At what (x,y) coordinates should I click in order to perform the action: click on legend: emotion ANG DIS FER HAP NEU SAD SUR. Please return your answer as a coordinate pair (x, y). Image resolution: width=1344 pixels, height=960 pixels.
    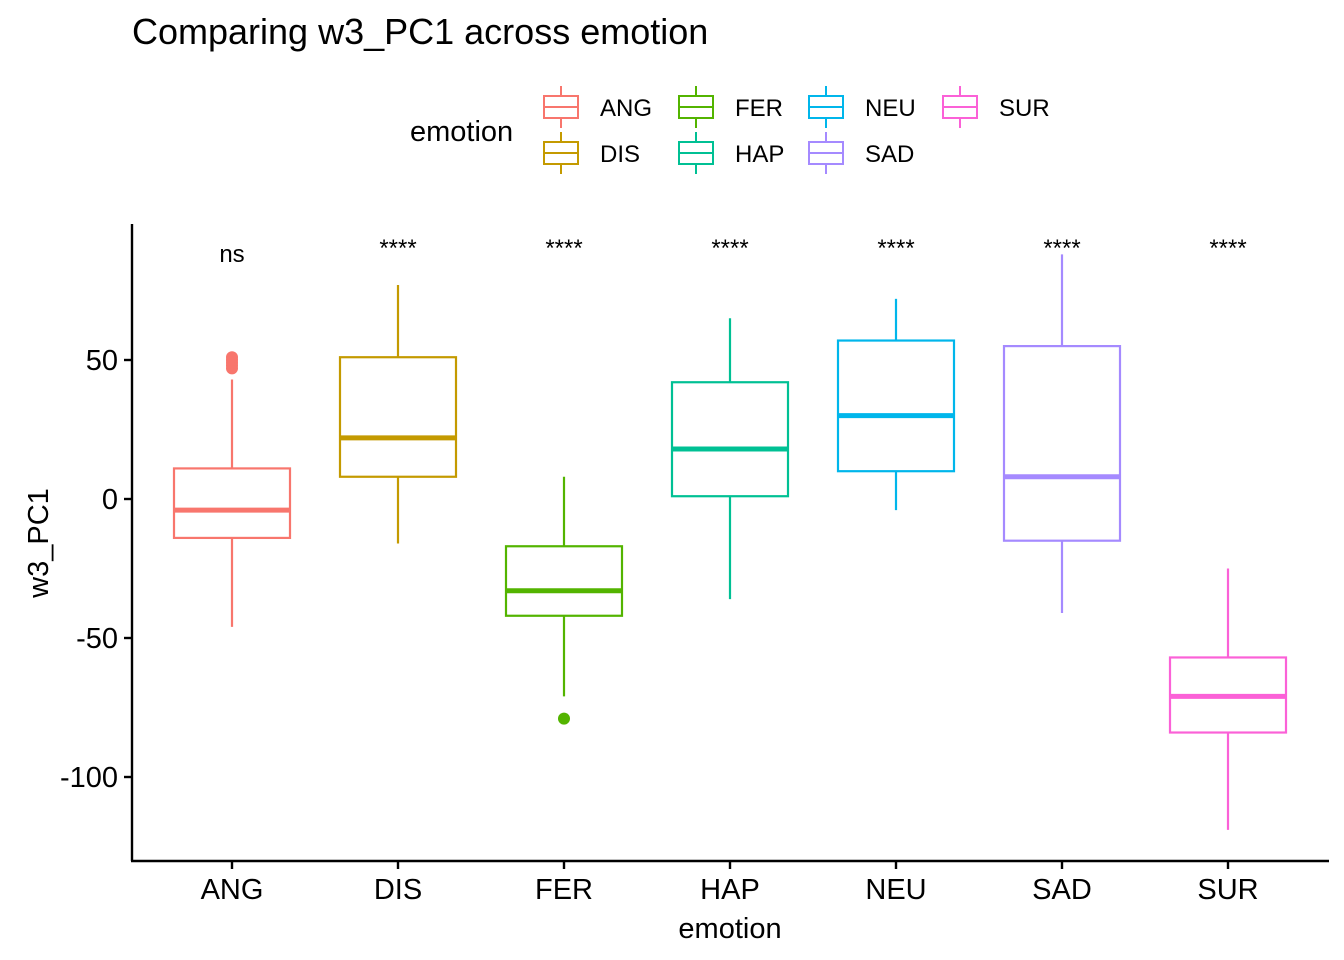
    Looking at the image, I should click on (730, 130).